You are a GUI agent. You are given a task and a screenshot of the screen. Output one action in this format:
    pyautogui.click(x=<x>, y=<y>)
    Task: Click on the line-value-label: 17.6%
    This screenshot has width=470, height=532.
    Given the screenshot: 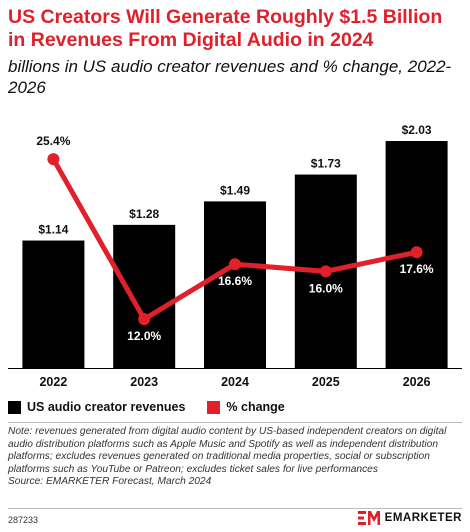 What is the action you would take?
    pyautogui.click(x=417, y=269)
    